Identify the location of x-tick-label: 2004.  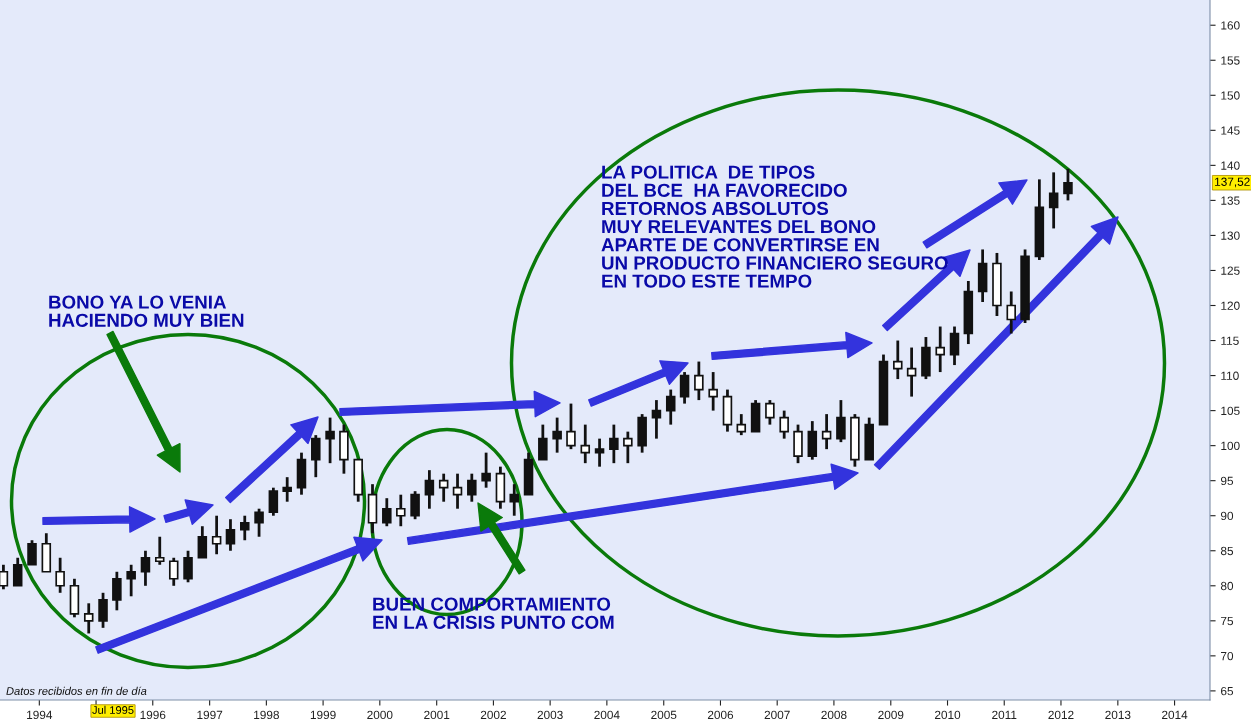
(607, 715).